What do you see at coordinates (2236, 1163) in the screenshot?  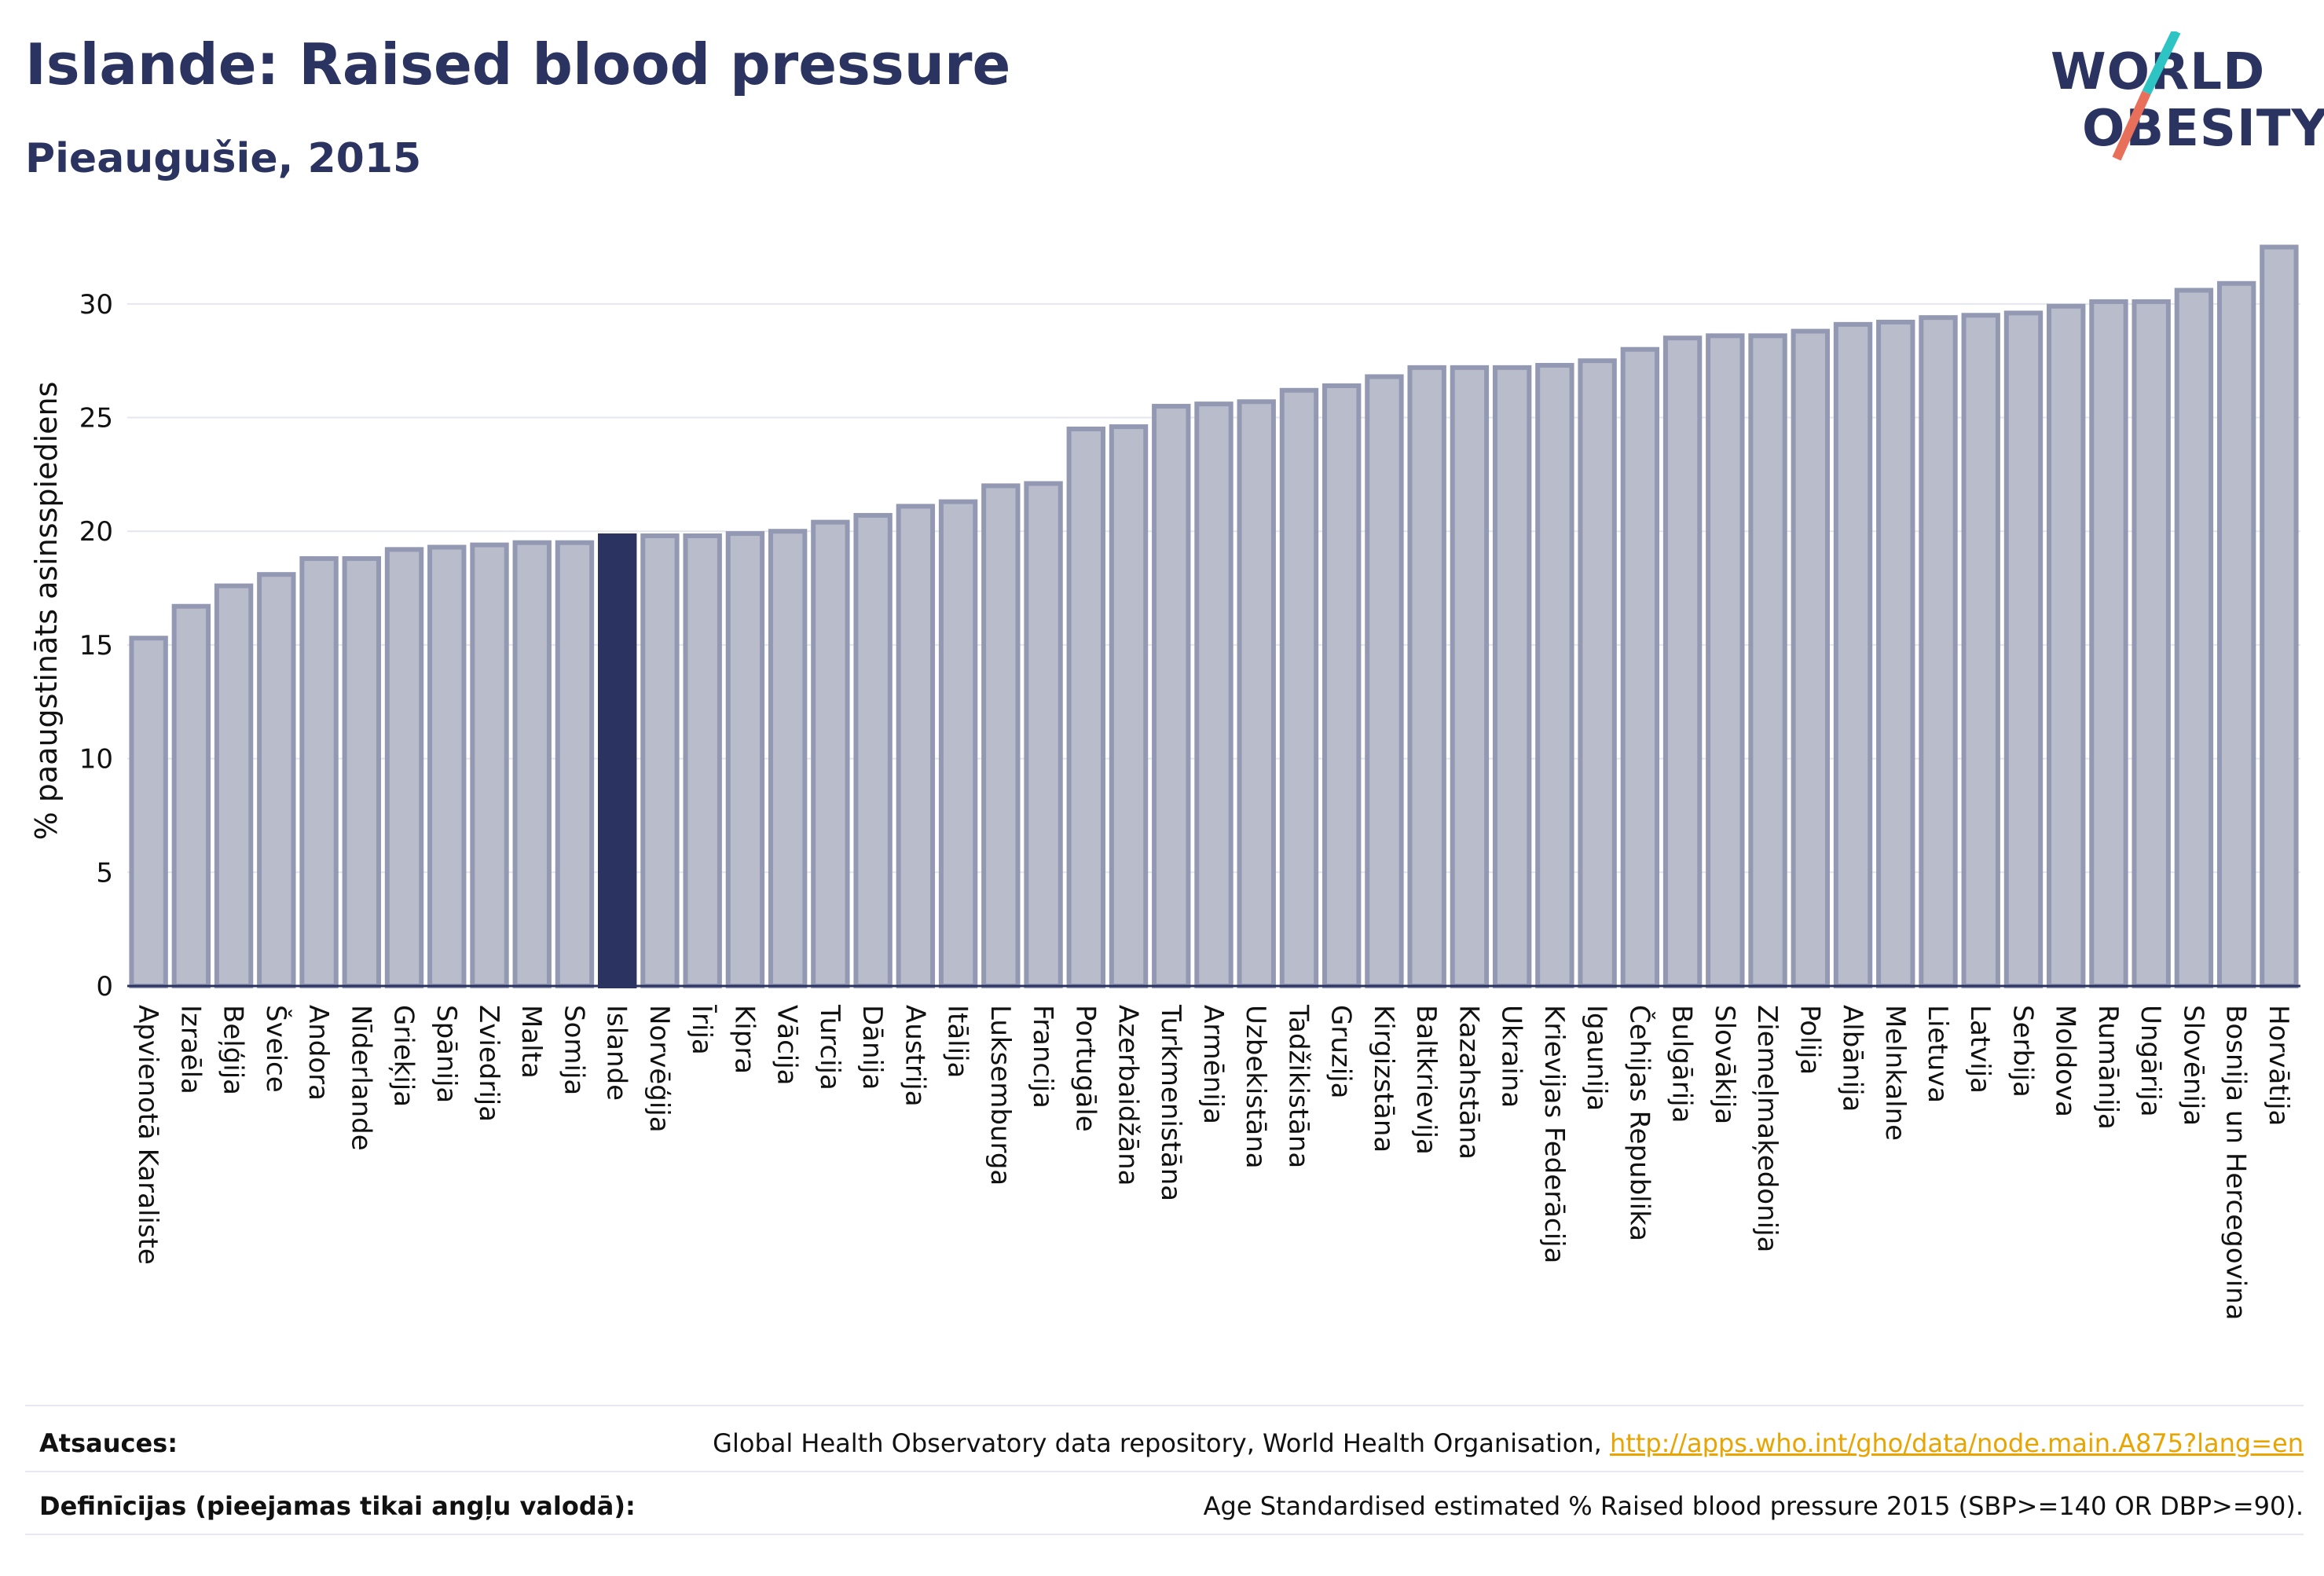 I see `x-tick-label: Bosnija un Hercegovina` at bounding box center [2236, 1163].